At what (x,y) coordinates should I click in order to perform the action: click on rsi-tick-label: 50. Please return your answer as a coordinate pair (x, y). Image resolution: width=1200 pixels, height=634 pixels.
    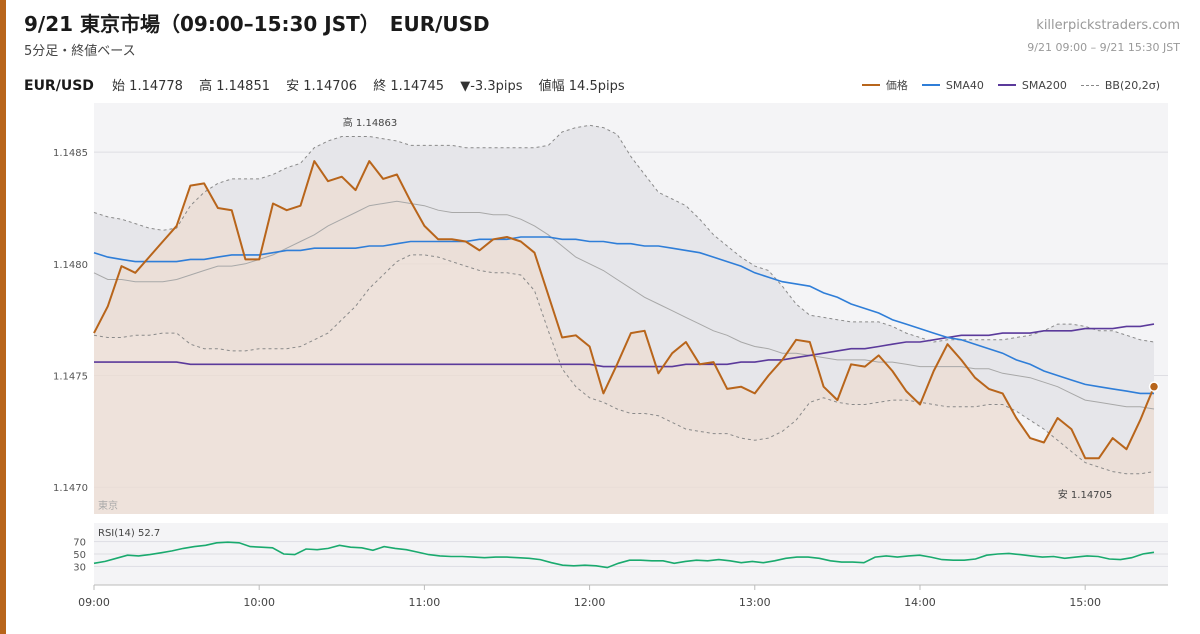
    Looking at the image, I should click on (79, 555).